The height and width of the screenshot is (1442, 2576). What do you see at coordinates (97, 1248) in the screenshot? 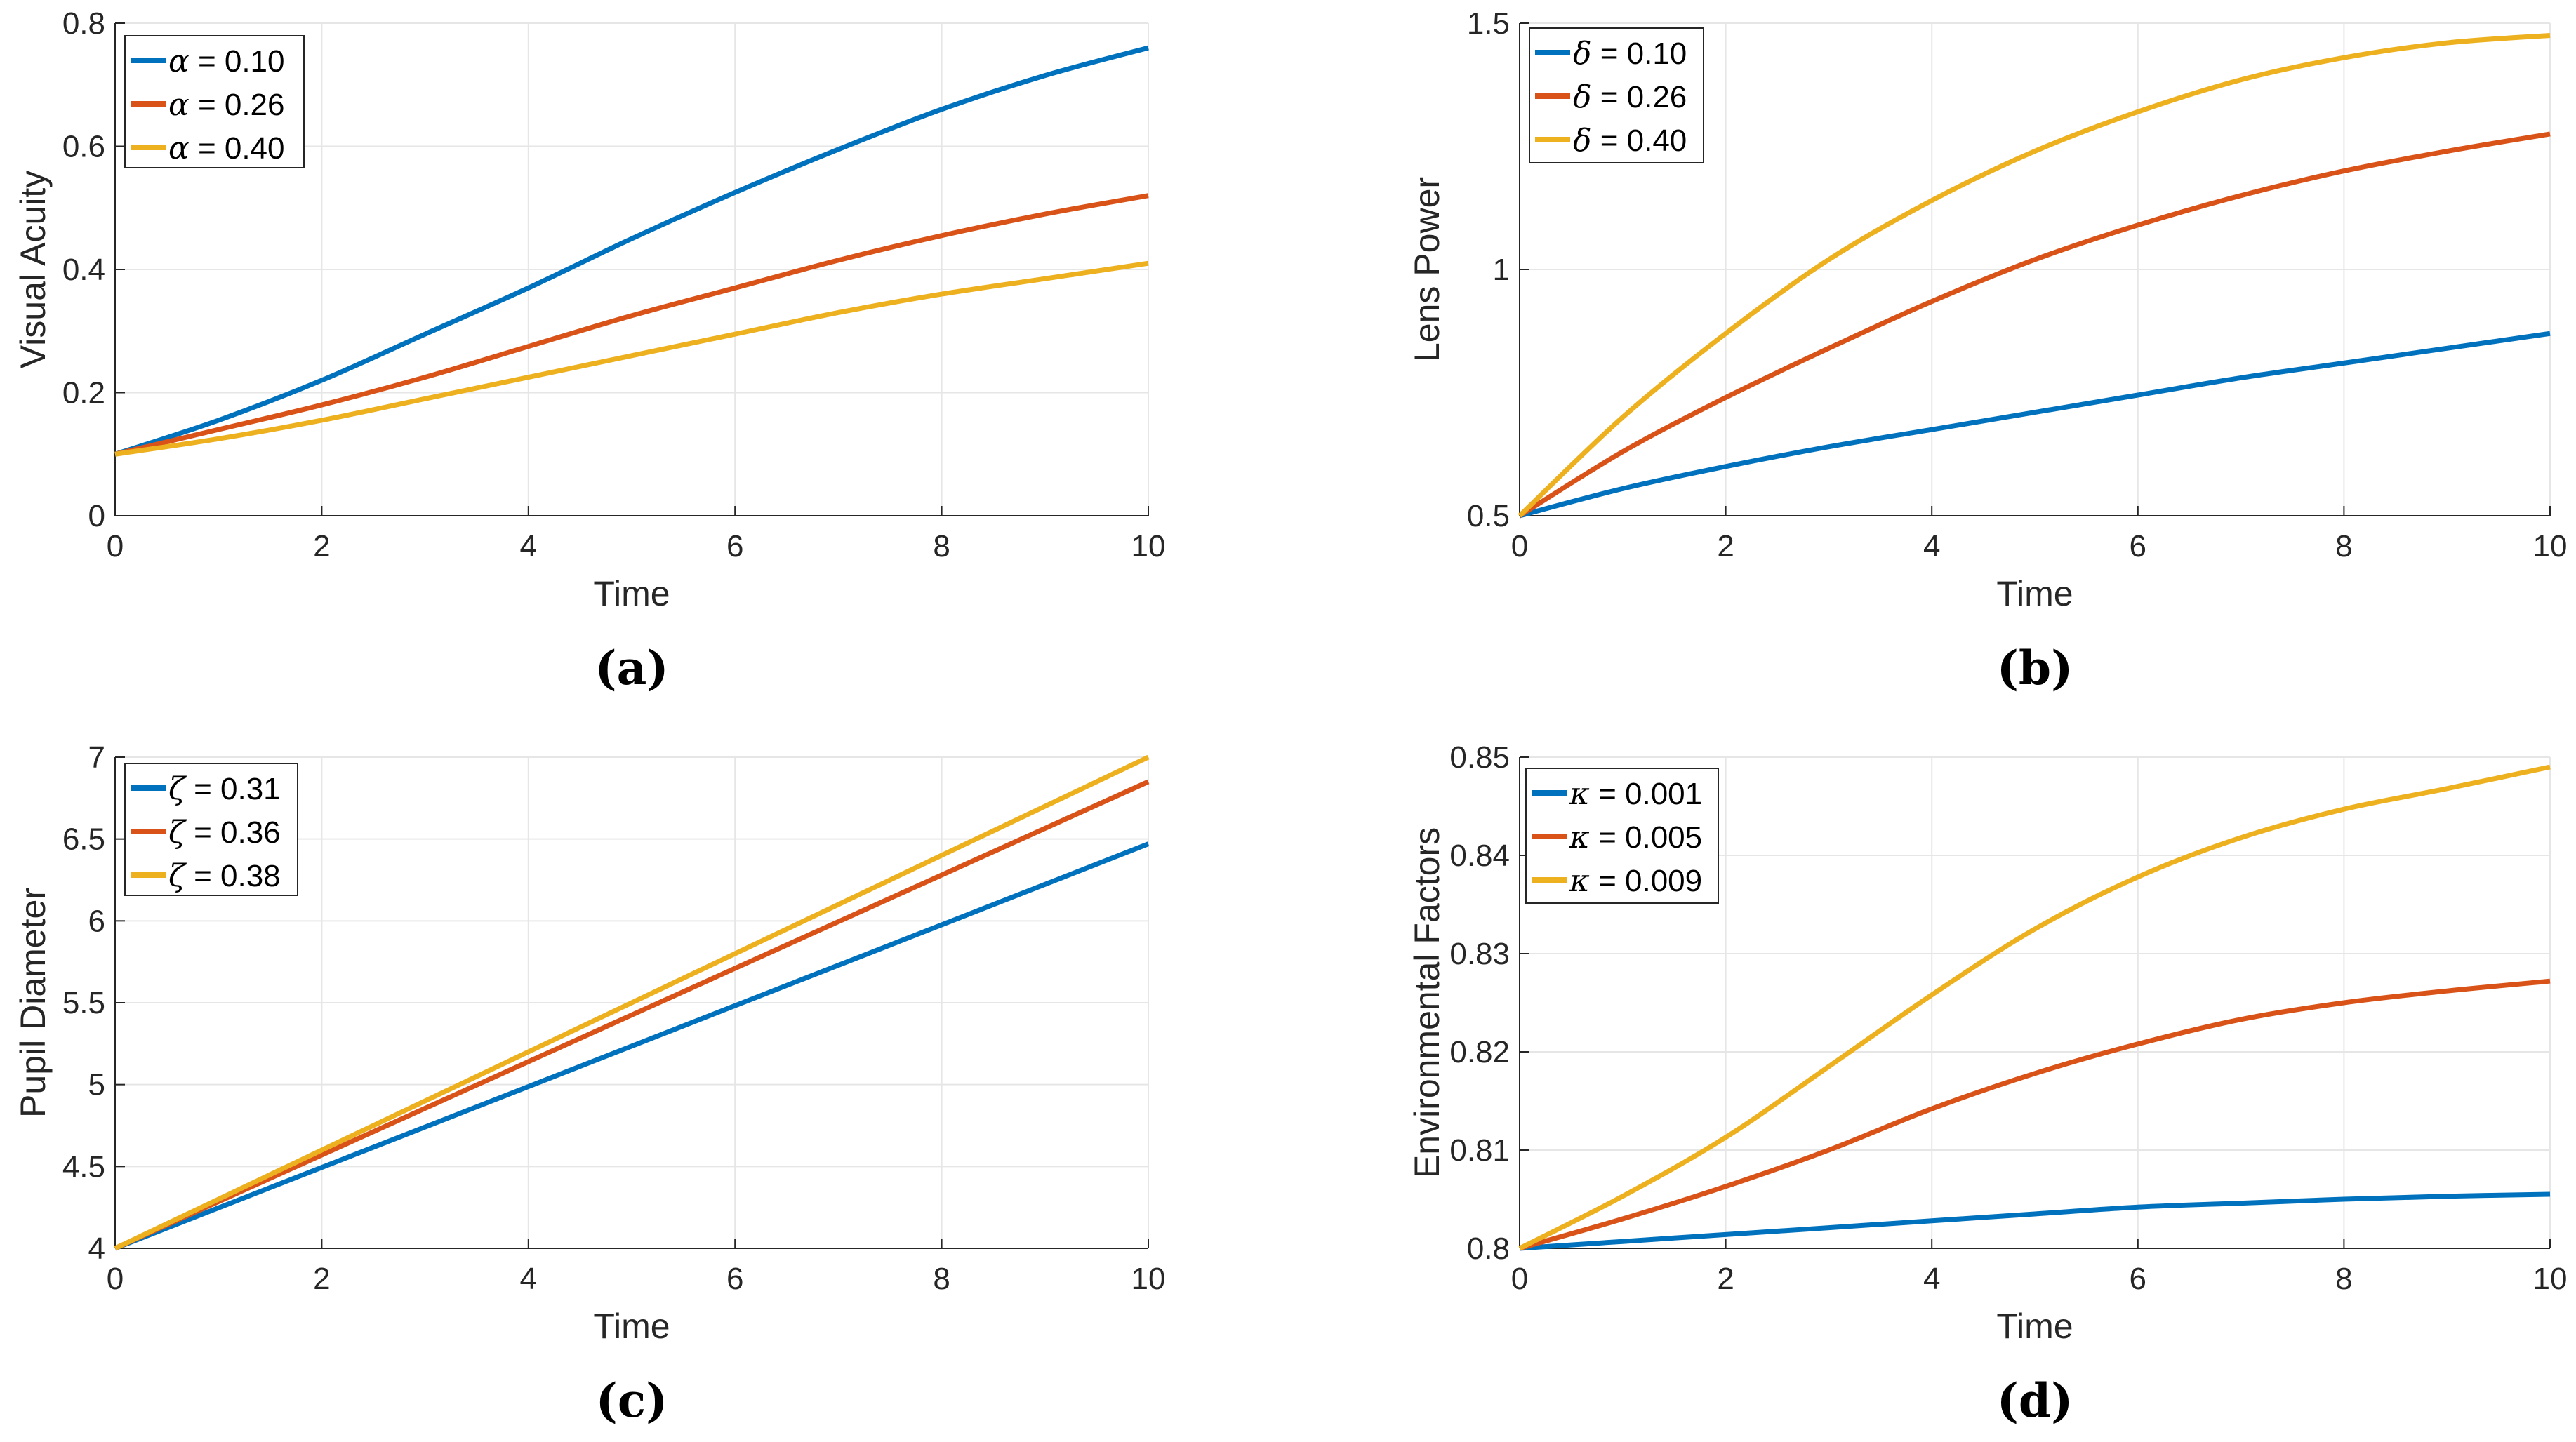
I see `y-tick-label: 4` at bounding box center [97, 1248].